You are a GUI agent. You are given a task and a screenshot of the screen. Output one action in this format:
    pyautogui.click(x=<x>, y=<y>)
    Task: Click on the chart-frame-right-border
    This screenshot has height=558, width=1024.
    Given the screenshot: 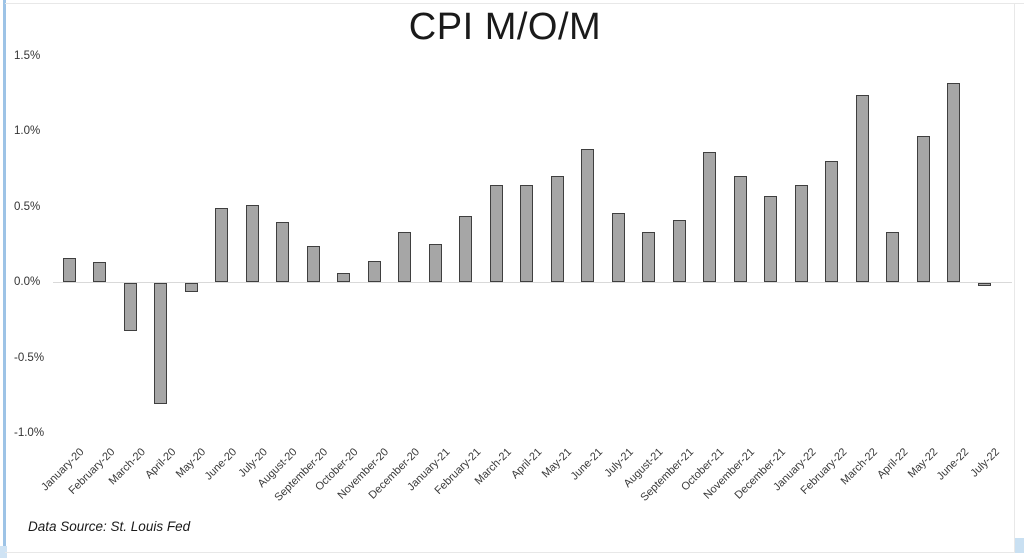 What is the action you would take?
    pyautogui.click(x=1014, y=278)
    